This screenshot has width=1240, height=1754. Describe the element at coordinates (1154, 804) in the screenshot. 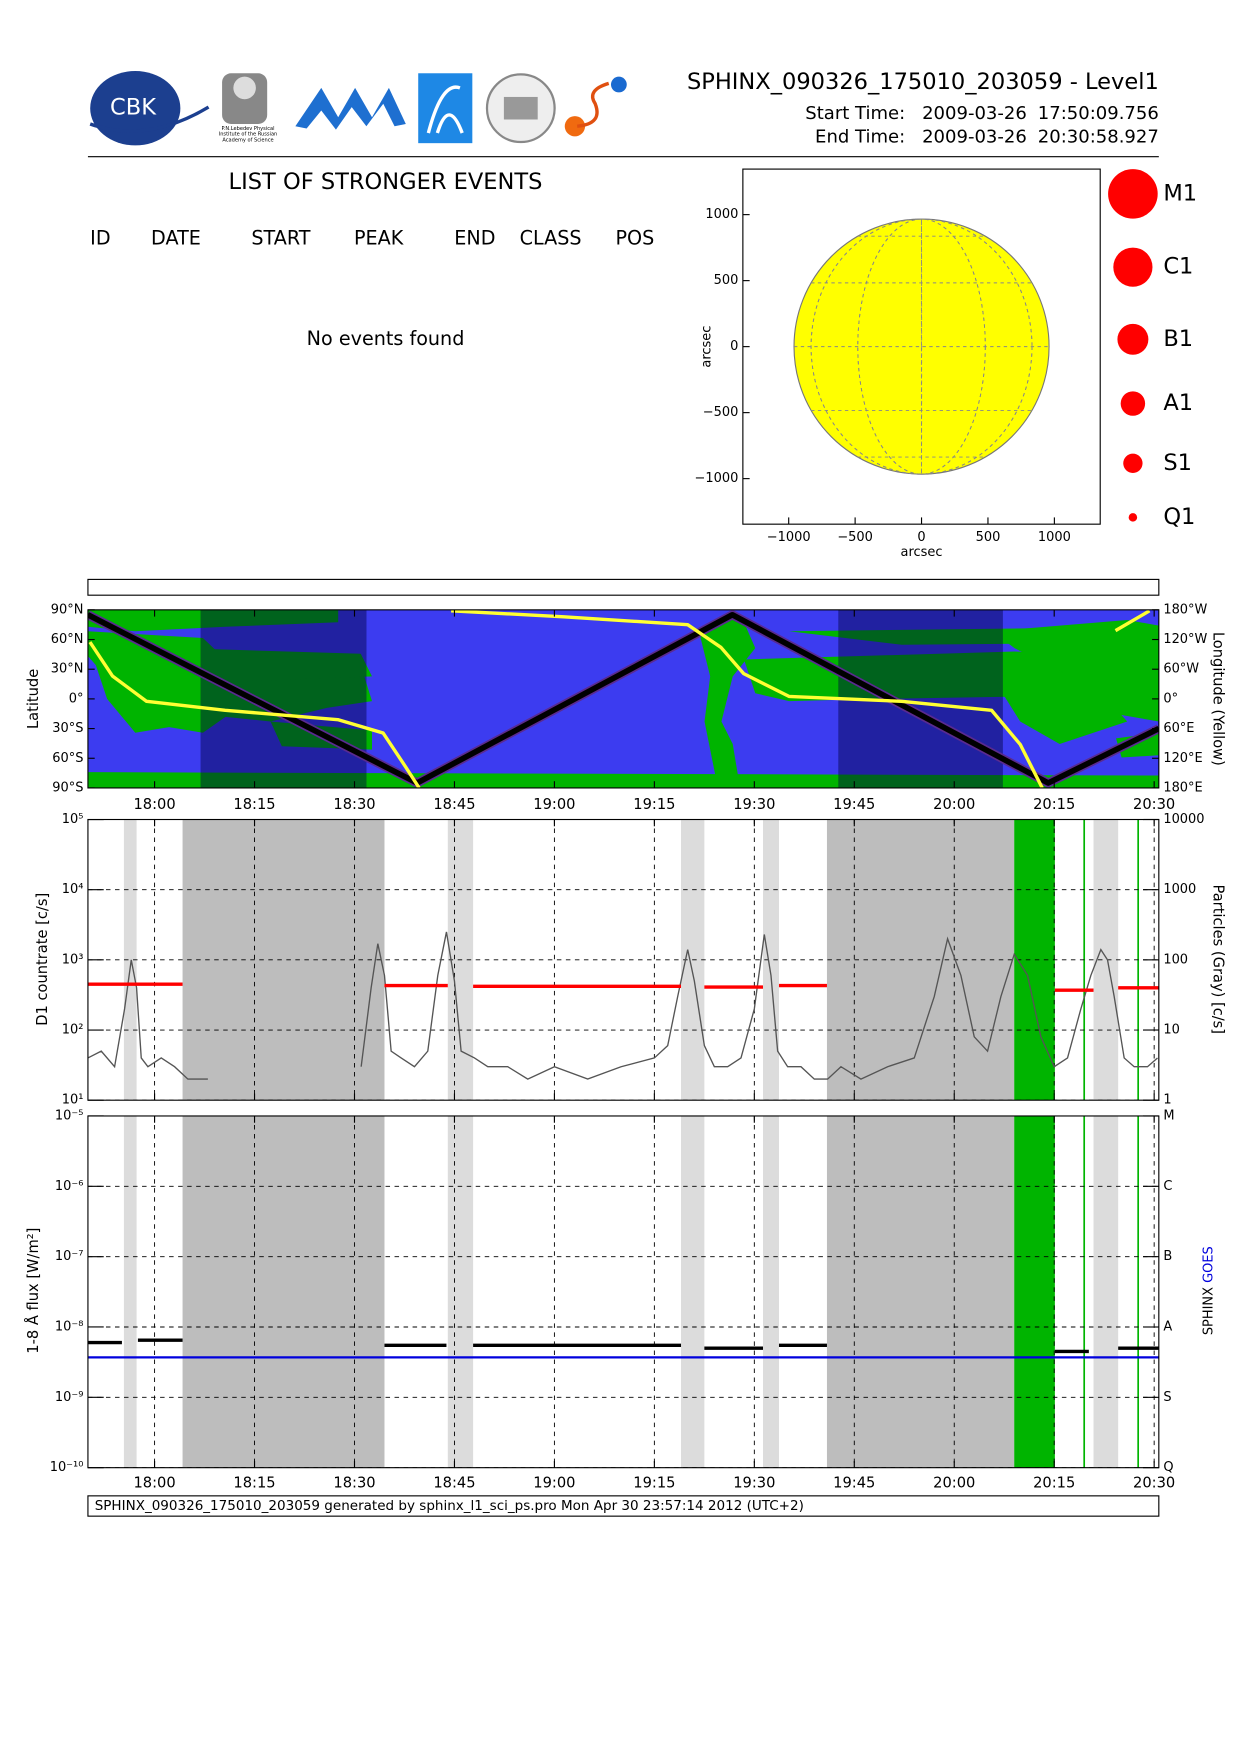

I see `x-tick-label: 20:30` at that location.